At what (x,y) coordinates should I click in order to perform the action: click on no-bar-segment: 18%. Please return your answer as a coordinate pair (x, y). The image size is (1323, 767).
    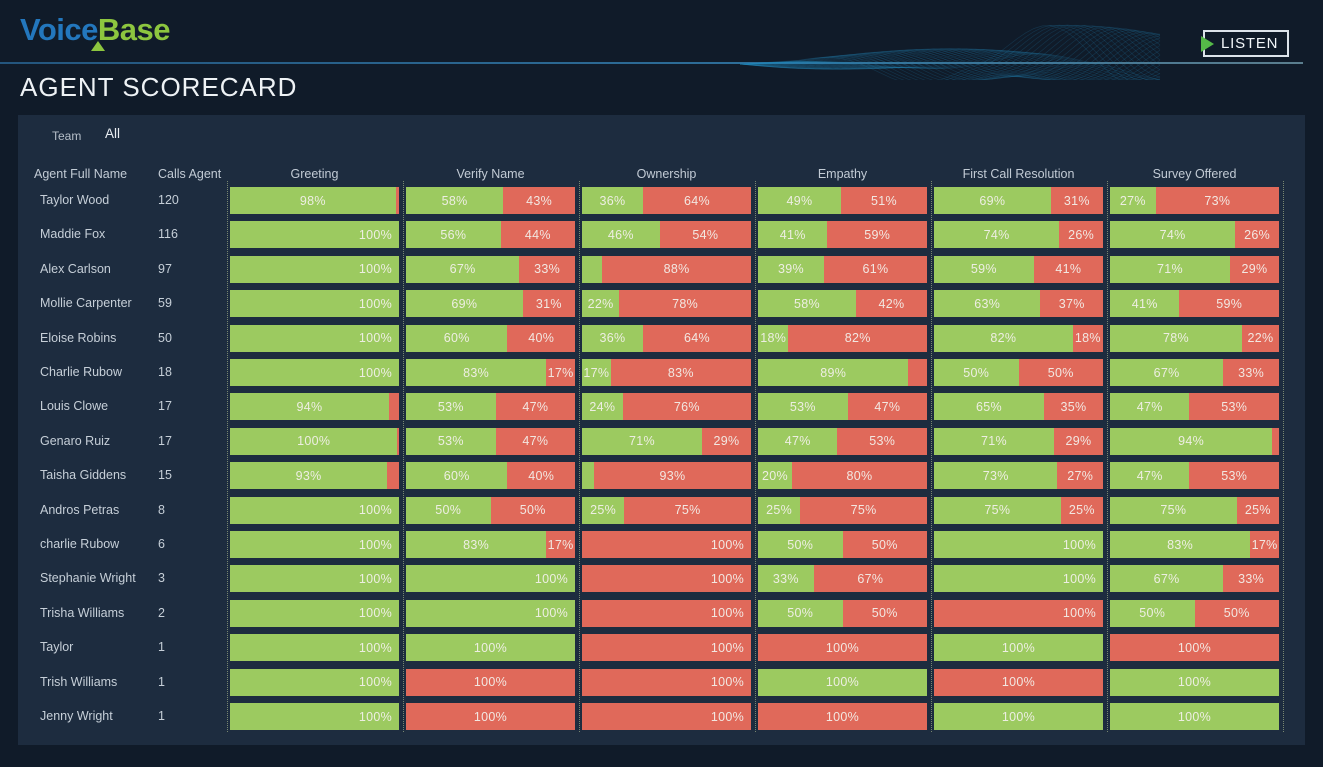
    Looking at the image, I should click on (1087, 338).